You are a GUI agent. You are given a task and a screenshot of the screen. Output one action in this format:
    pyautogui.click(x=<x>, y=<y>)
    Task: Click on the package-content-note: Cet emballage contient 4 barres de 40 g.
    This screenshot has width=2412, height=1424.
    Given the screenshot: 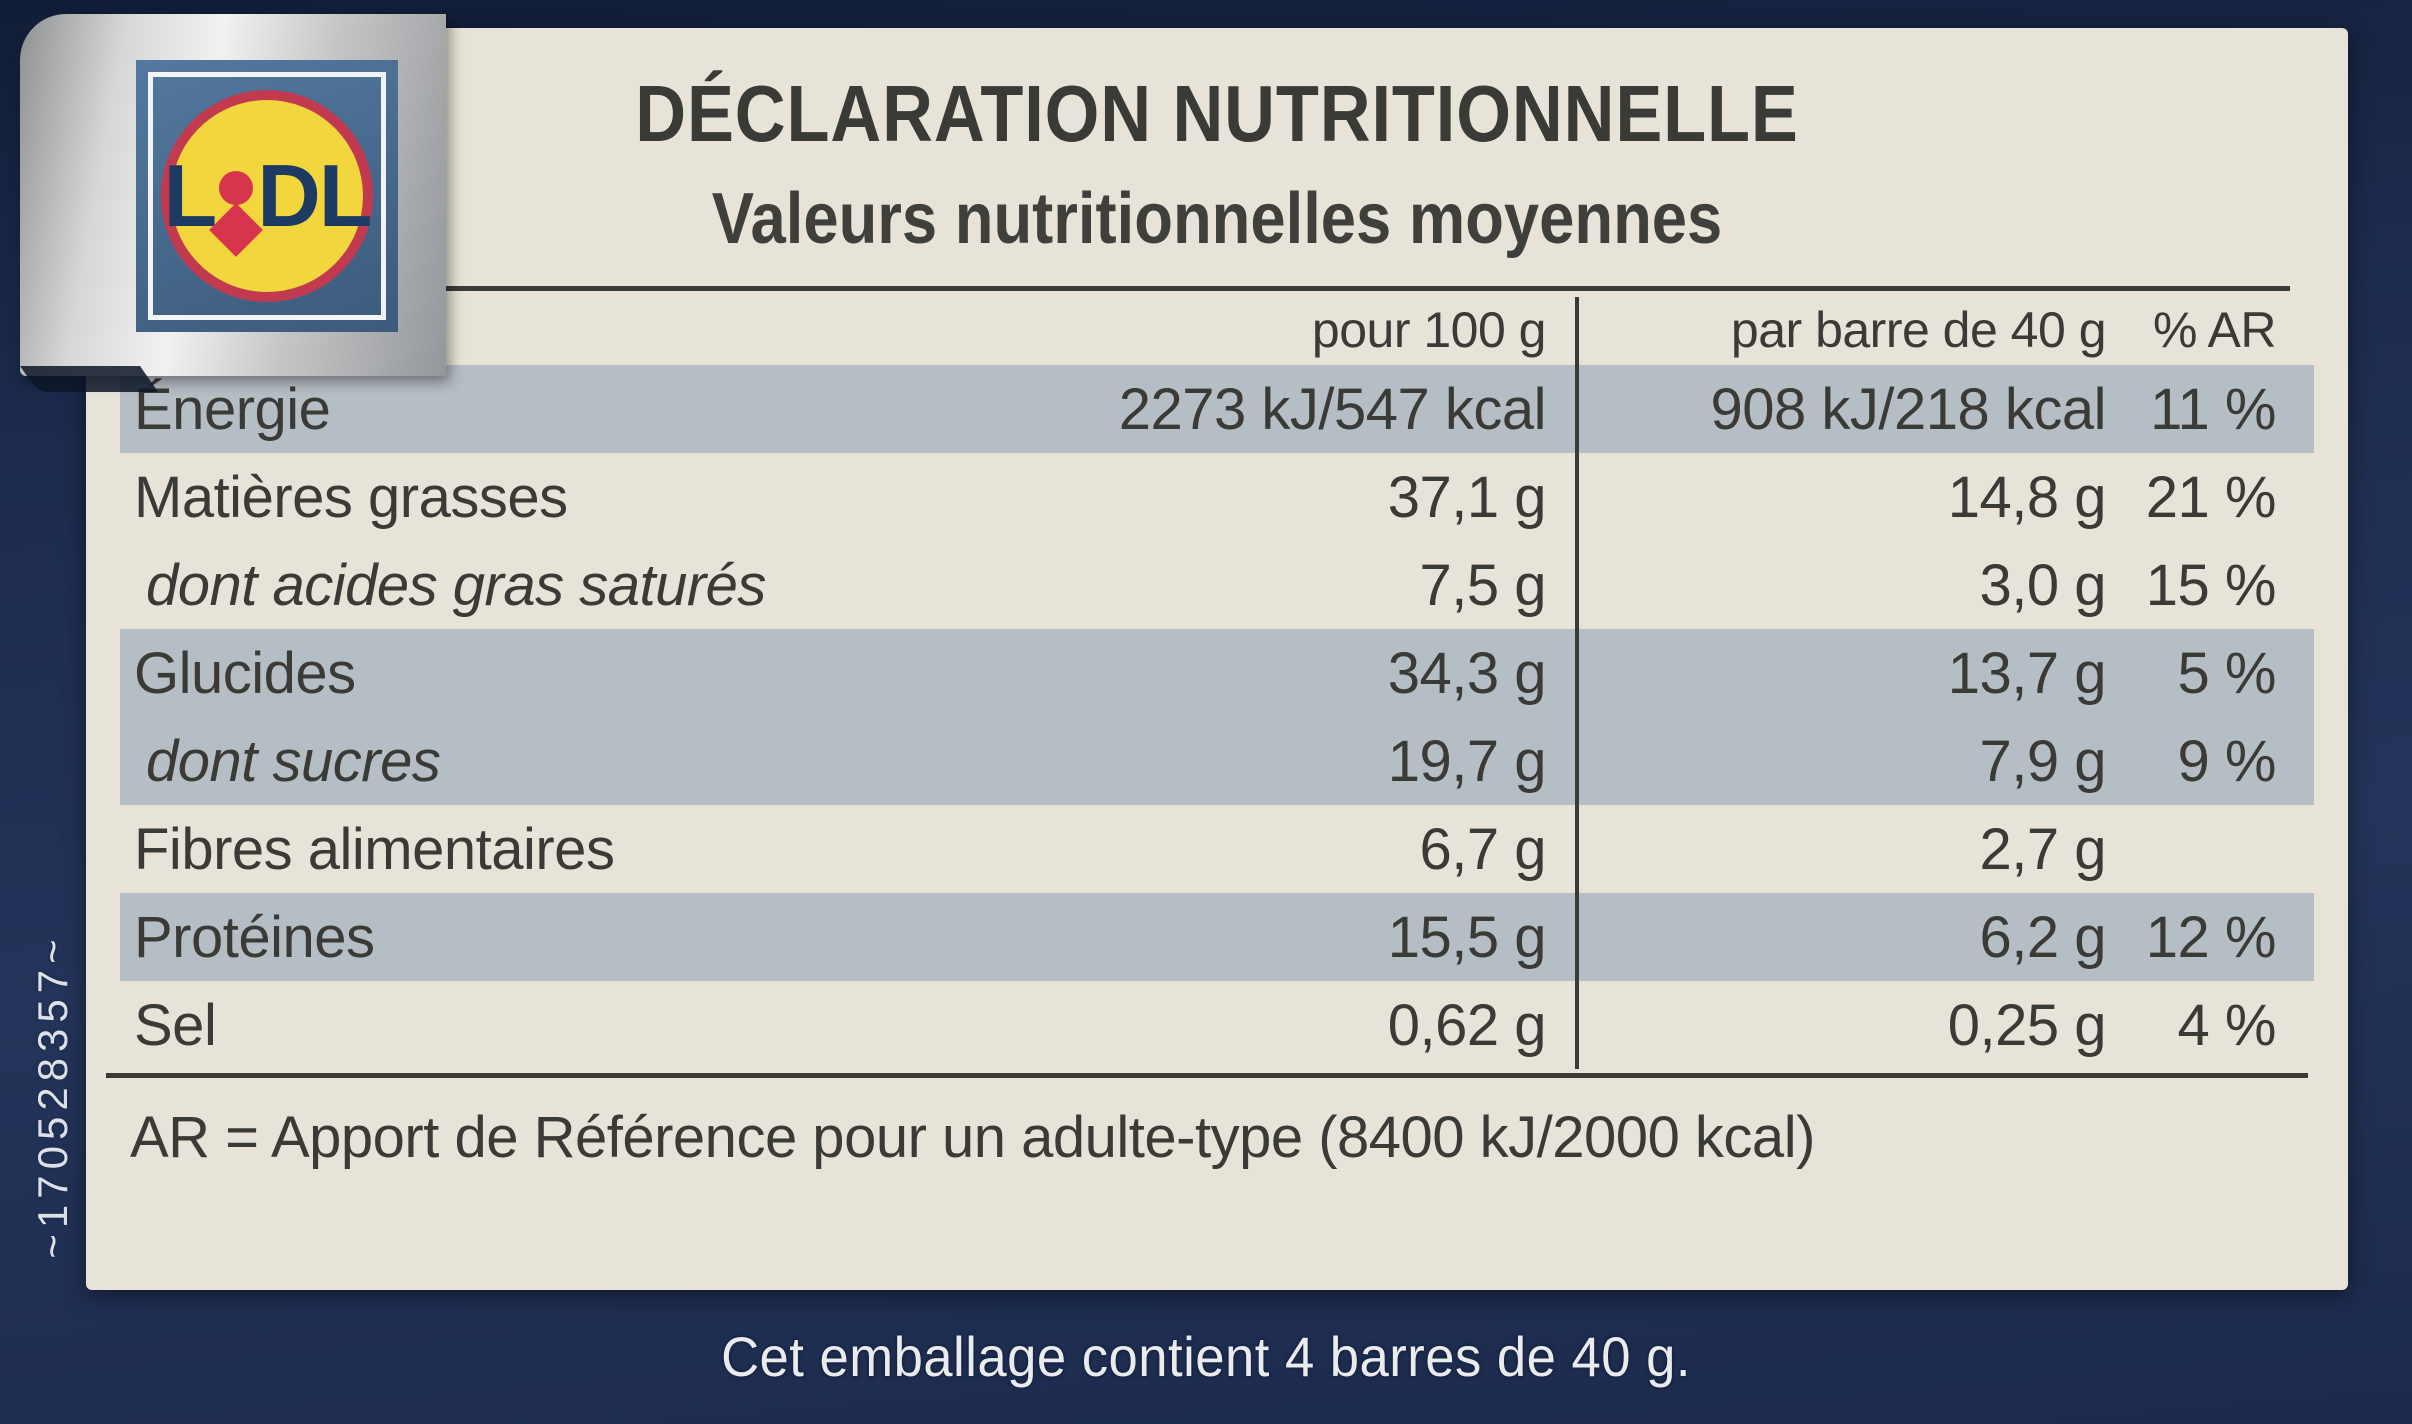 What is the action you would take?
    pyautogui.click(x=1206, y=1356)
    